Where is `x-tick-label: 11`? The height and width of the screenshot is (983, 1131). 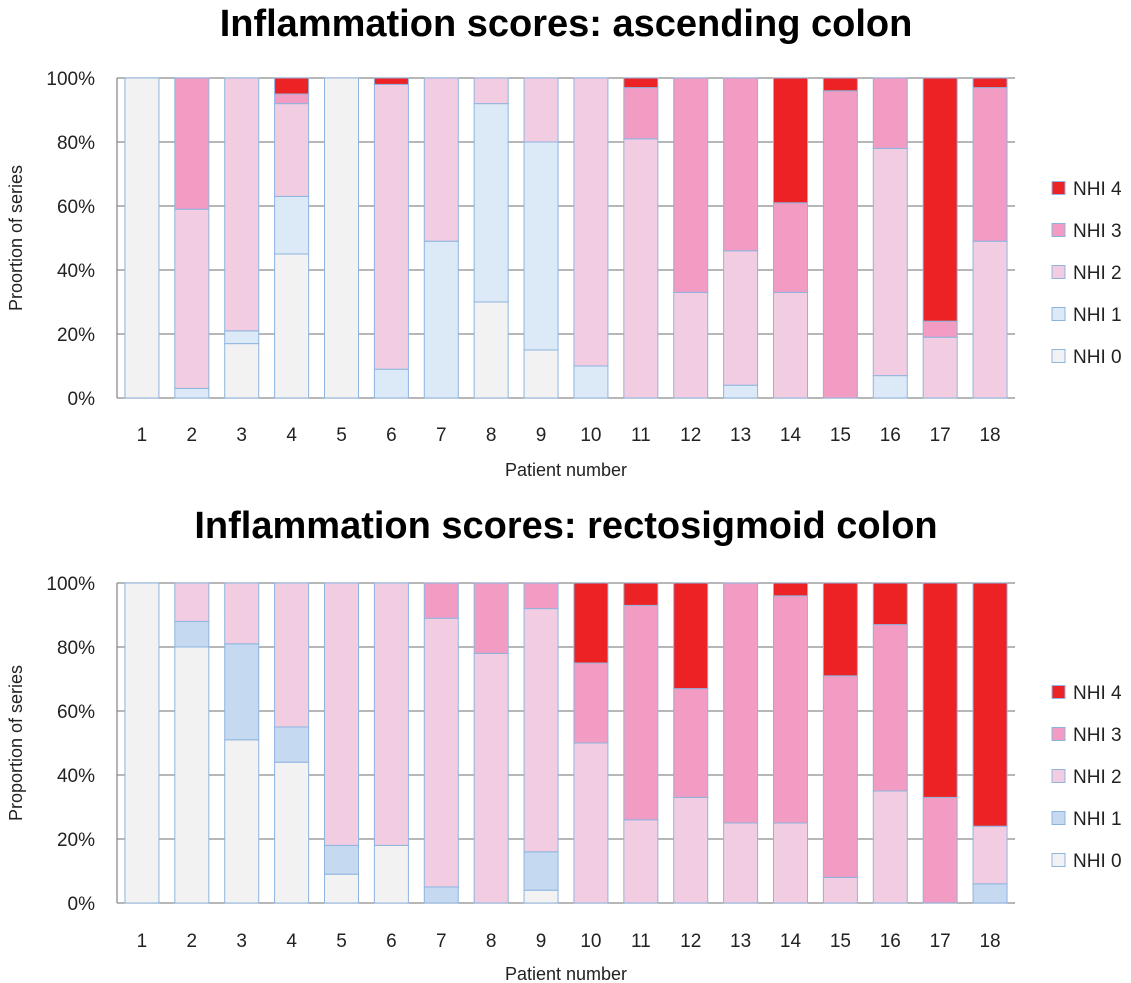 x-tick-label: 11 is located at coordinates (641, 435).